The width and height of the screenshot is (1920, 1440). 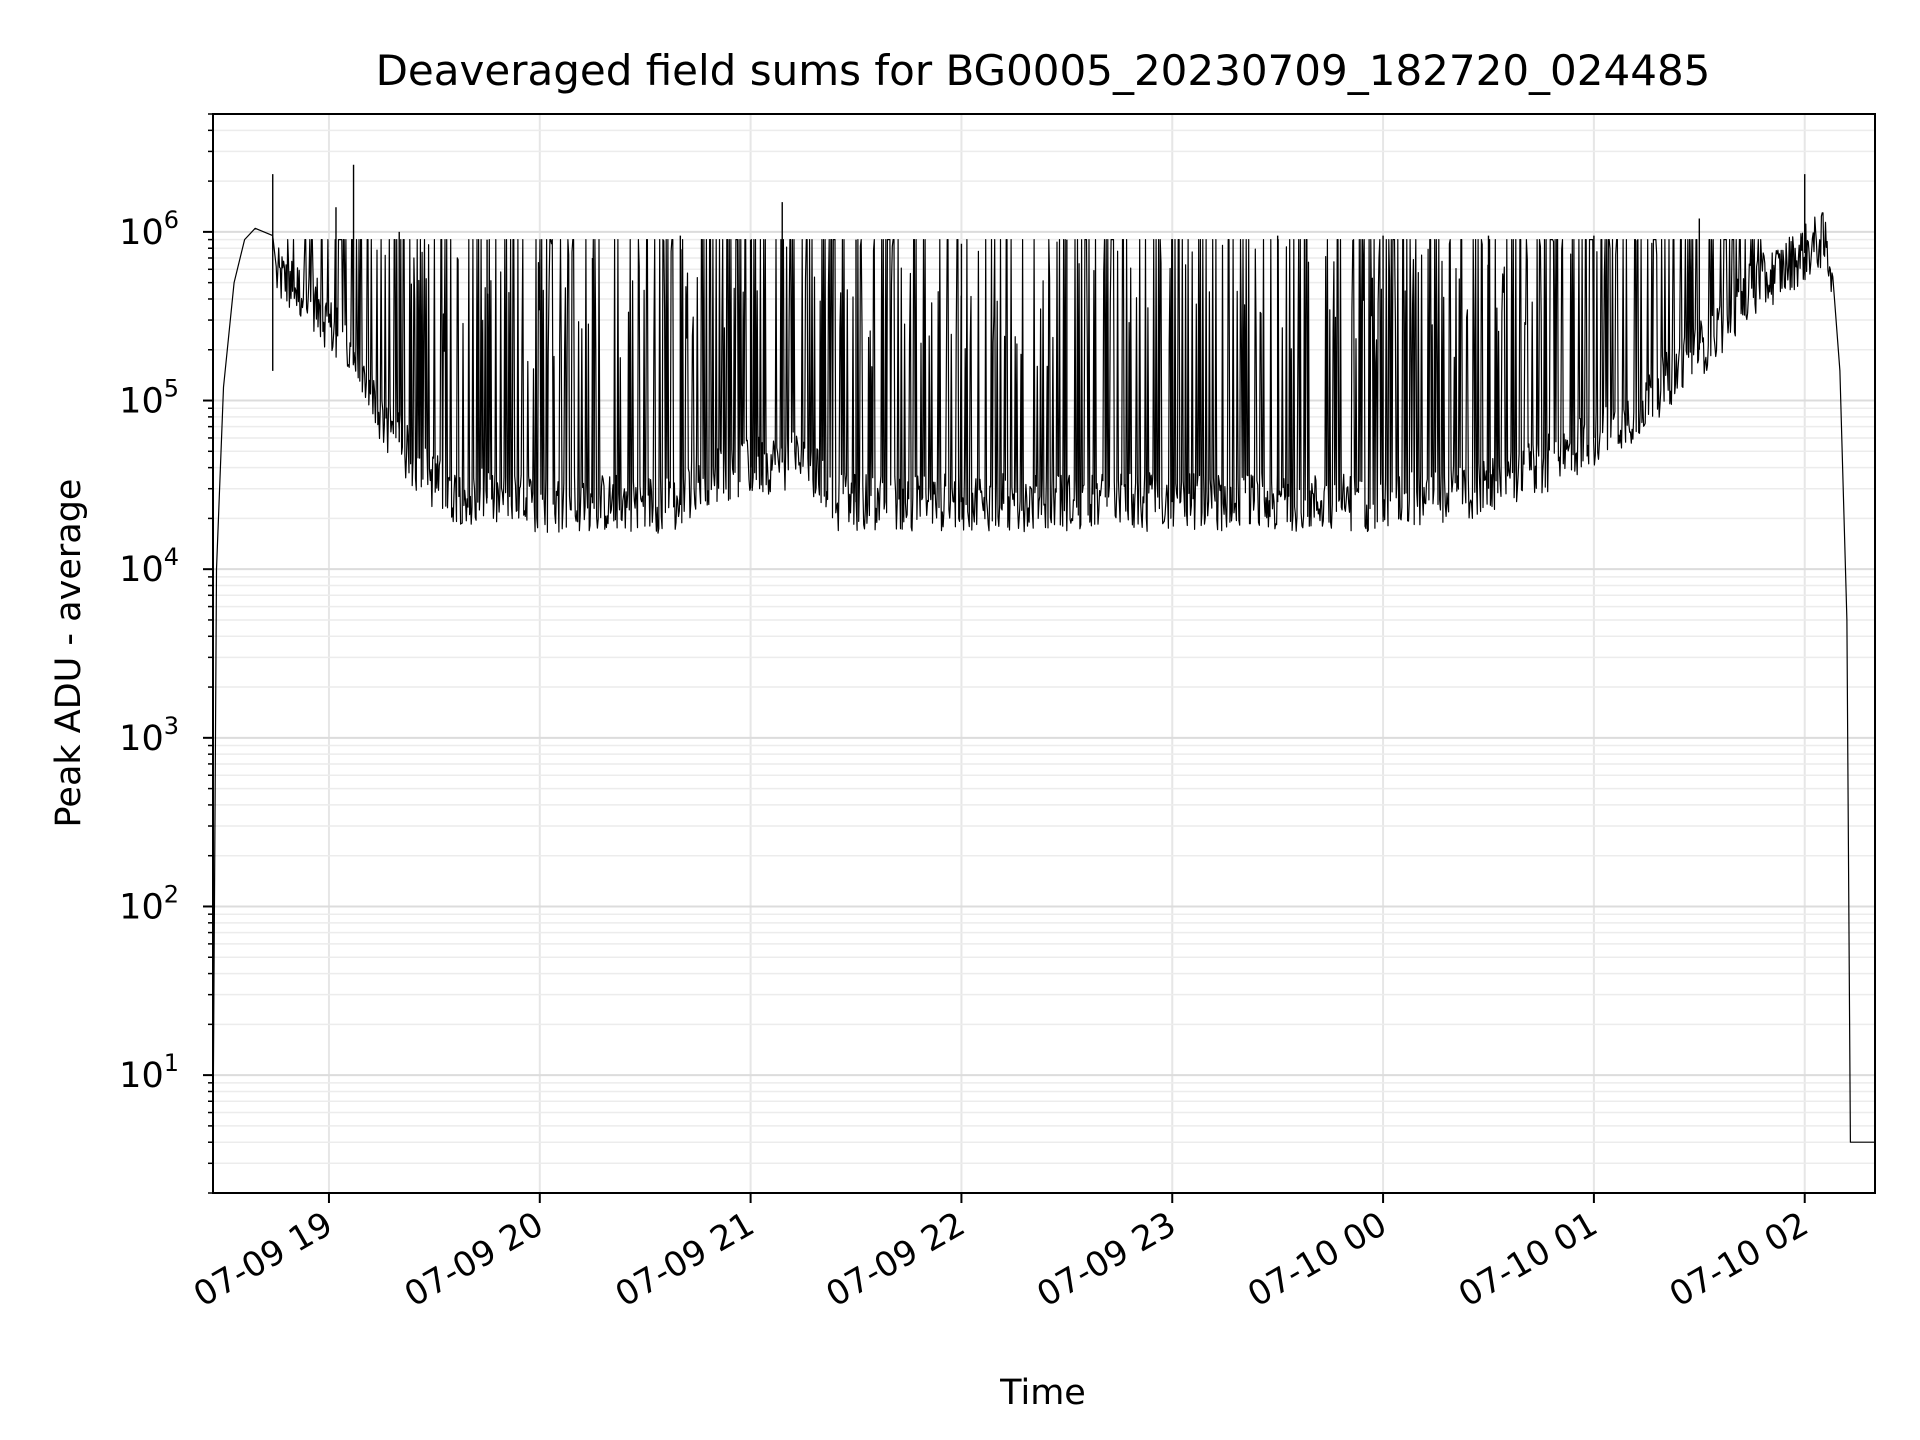 What do you see at coordinates (149, 735) in the screenshot?
I see `y-tick-label: 10³` at bounding box center [149, 735].